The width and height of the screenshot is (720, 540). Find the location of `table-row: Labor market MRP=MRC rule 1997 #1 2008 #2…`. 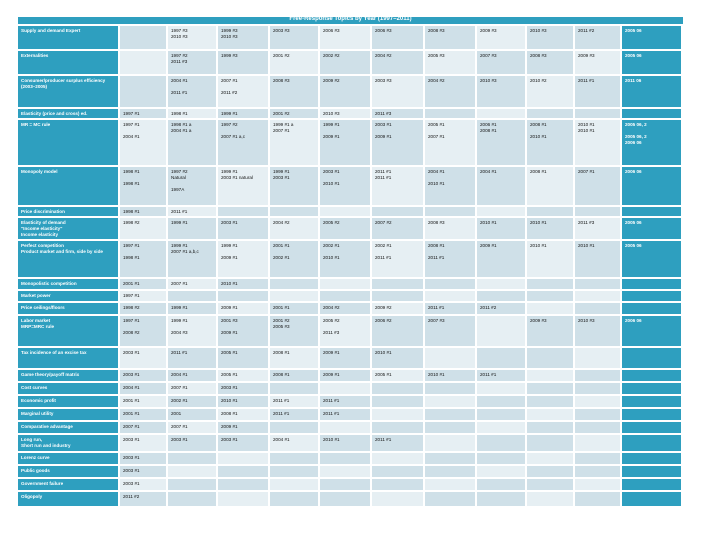

table-row: Labor market MRP=MRC rule 1997 #1 2008 #2… is located at coordinates (350, 331).